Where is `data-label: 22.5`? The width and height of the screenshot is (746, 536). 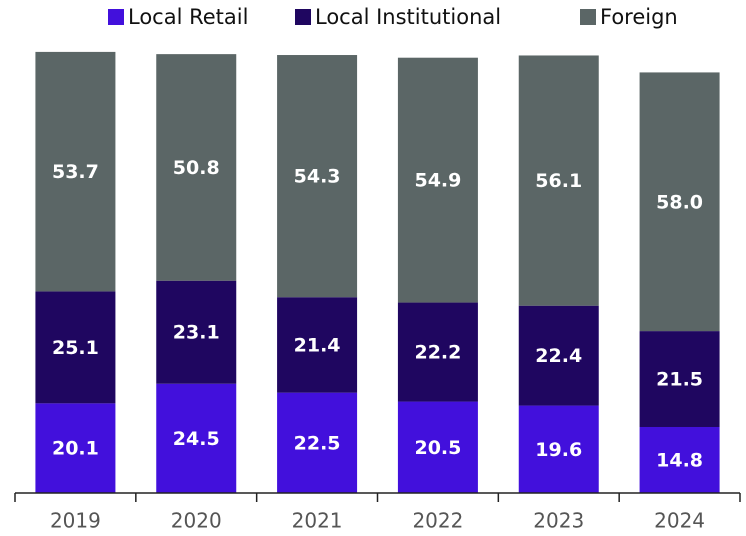
data-label: 22.5 is located at coordinates (317, 443).